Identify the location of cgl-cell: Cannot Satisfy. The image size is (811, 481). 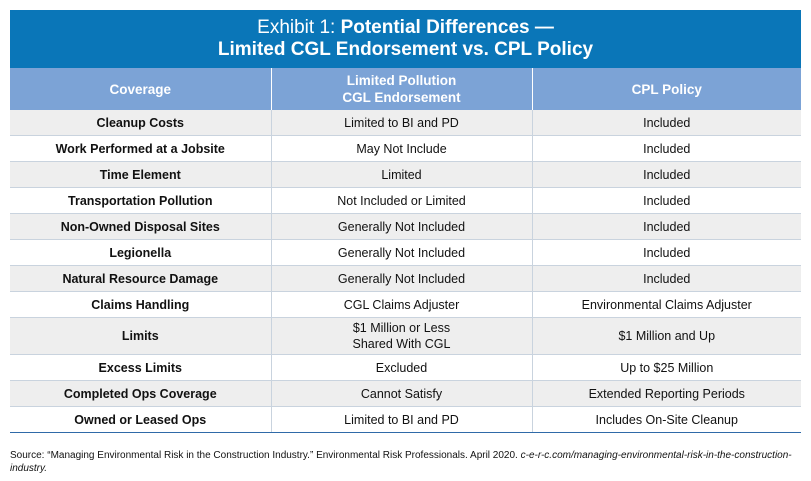
(402, 393).